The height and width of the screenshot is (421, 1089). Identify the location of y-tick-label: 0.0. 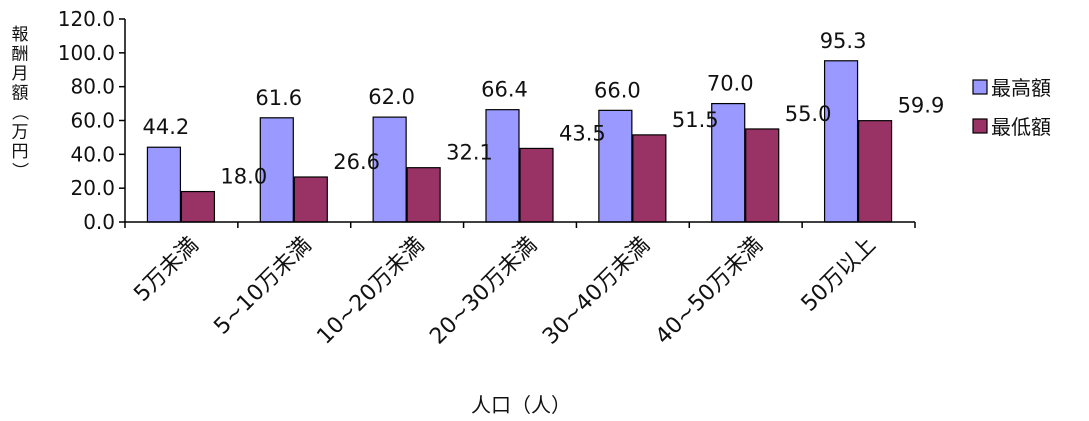
(99, 222).